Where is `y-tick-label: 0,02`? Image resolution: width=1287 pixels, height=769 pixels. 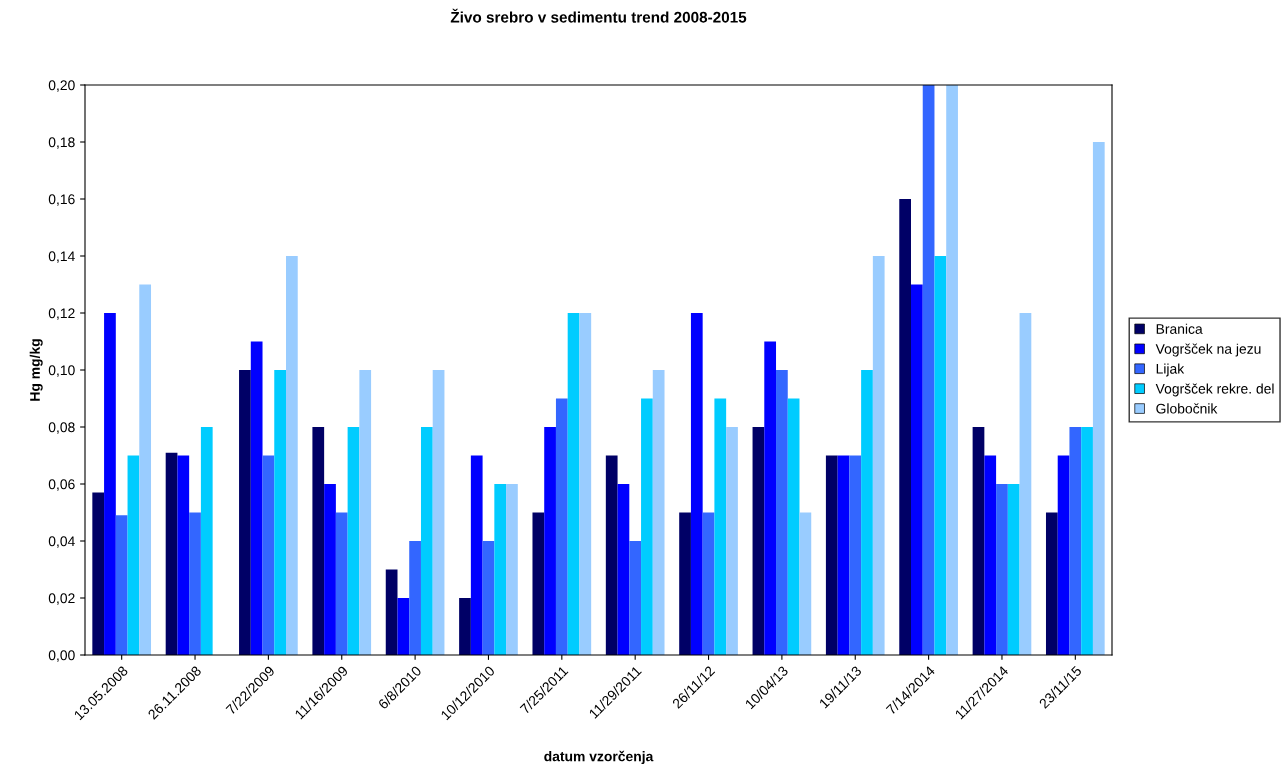
y-tick-label: 0,02 is located at coordinates (61, 599).